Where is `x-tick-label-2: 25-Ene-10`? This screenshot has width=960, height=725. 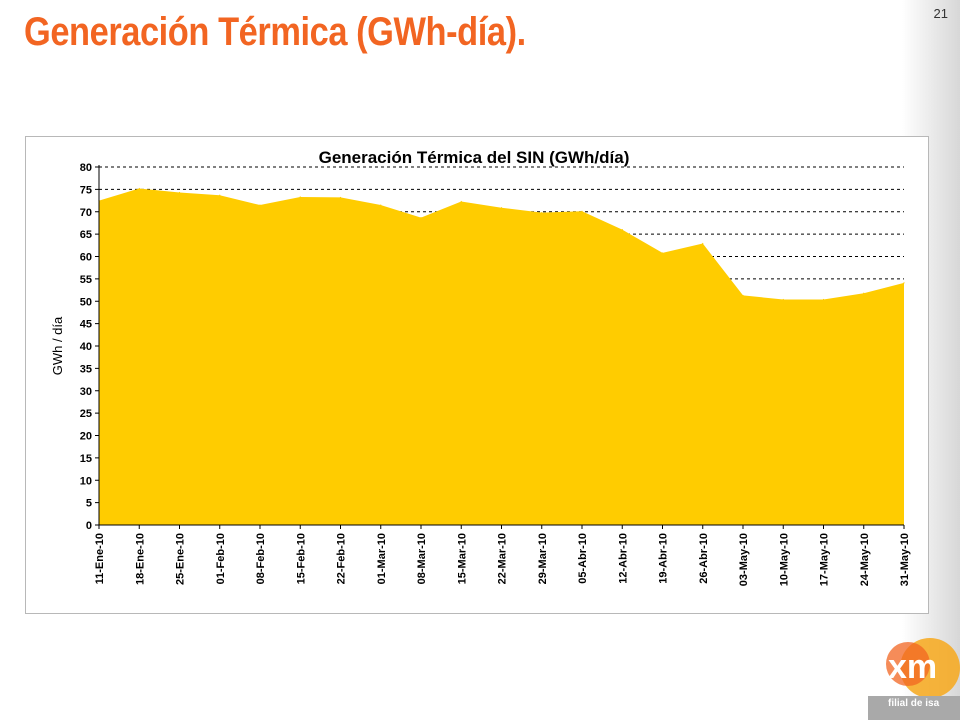
x-tick-label-2: 25-Ene-10 is located at coordinates (181, 559).